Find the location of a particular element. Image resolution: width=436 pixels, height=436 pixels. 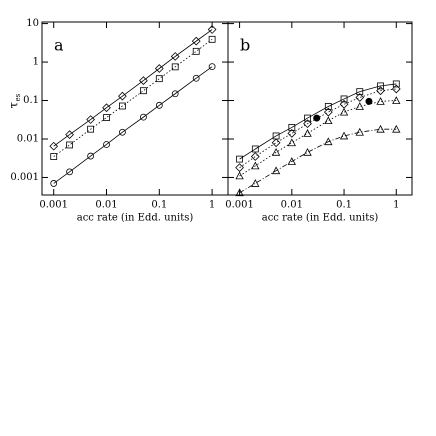

y-tick-label: 1 is located at coordinates (36, 62).